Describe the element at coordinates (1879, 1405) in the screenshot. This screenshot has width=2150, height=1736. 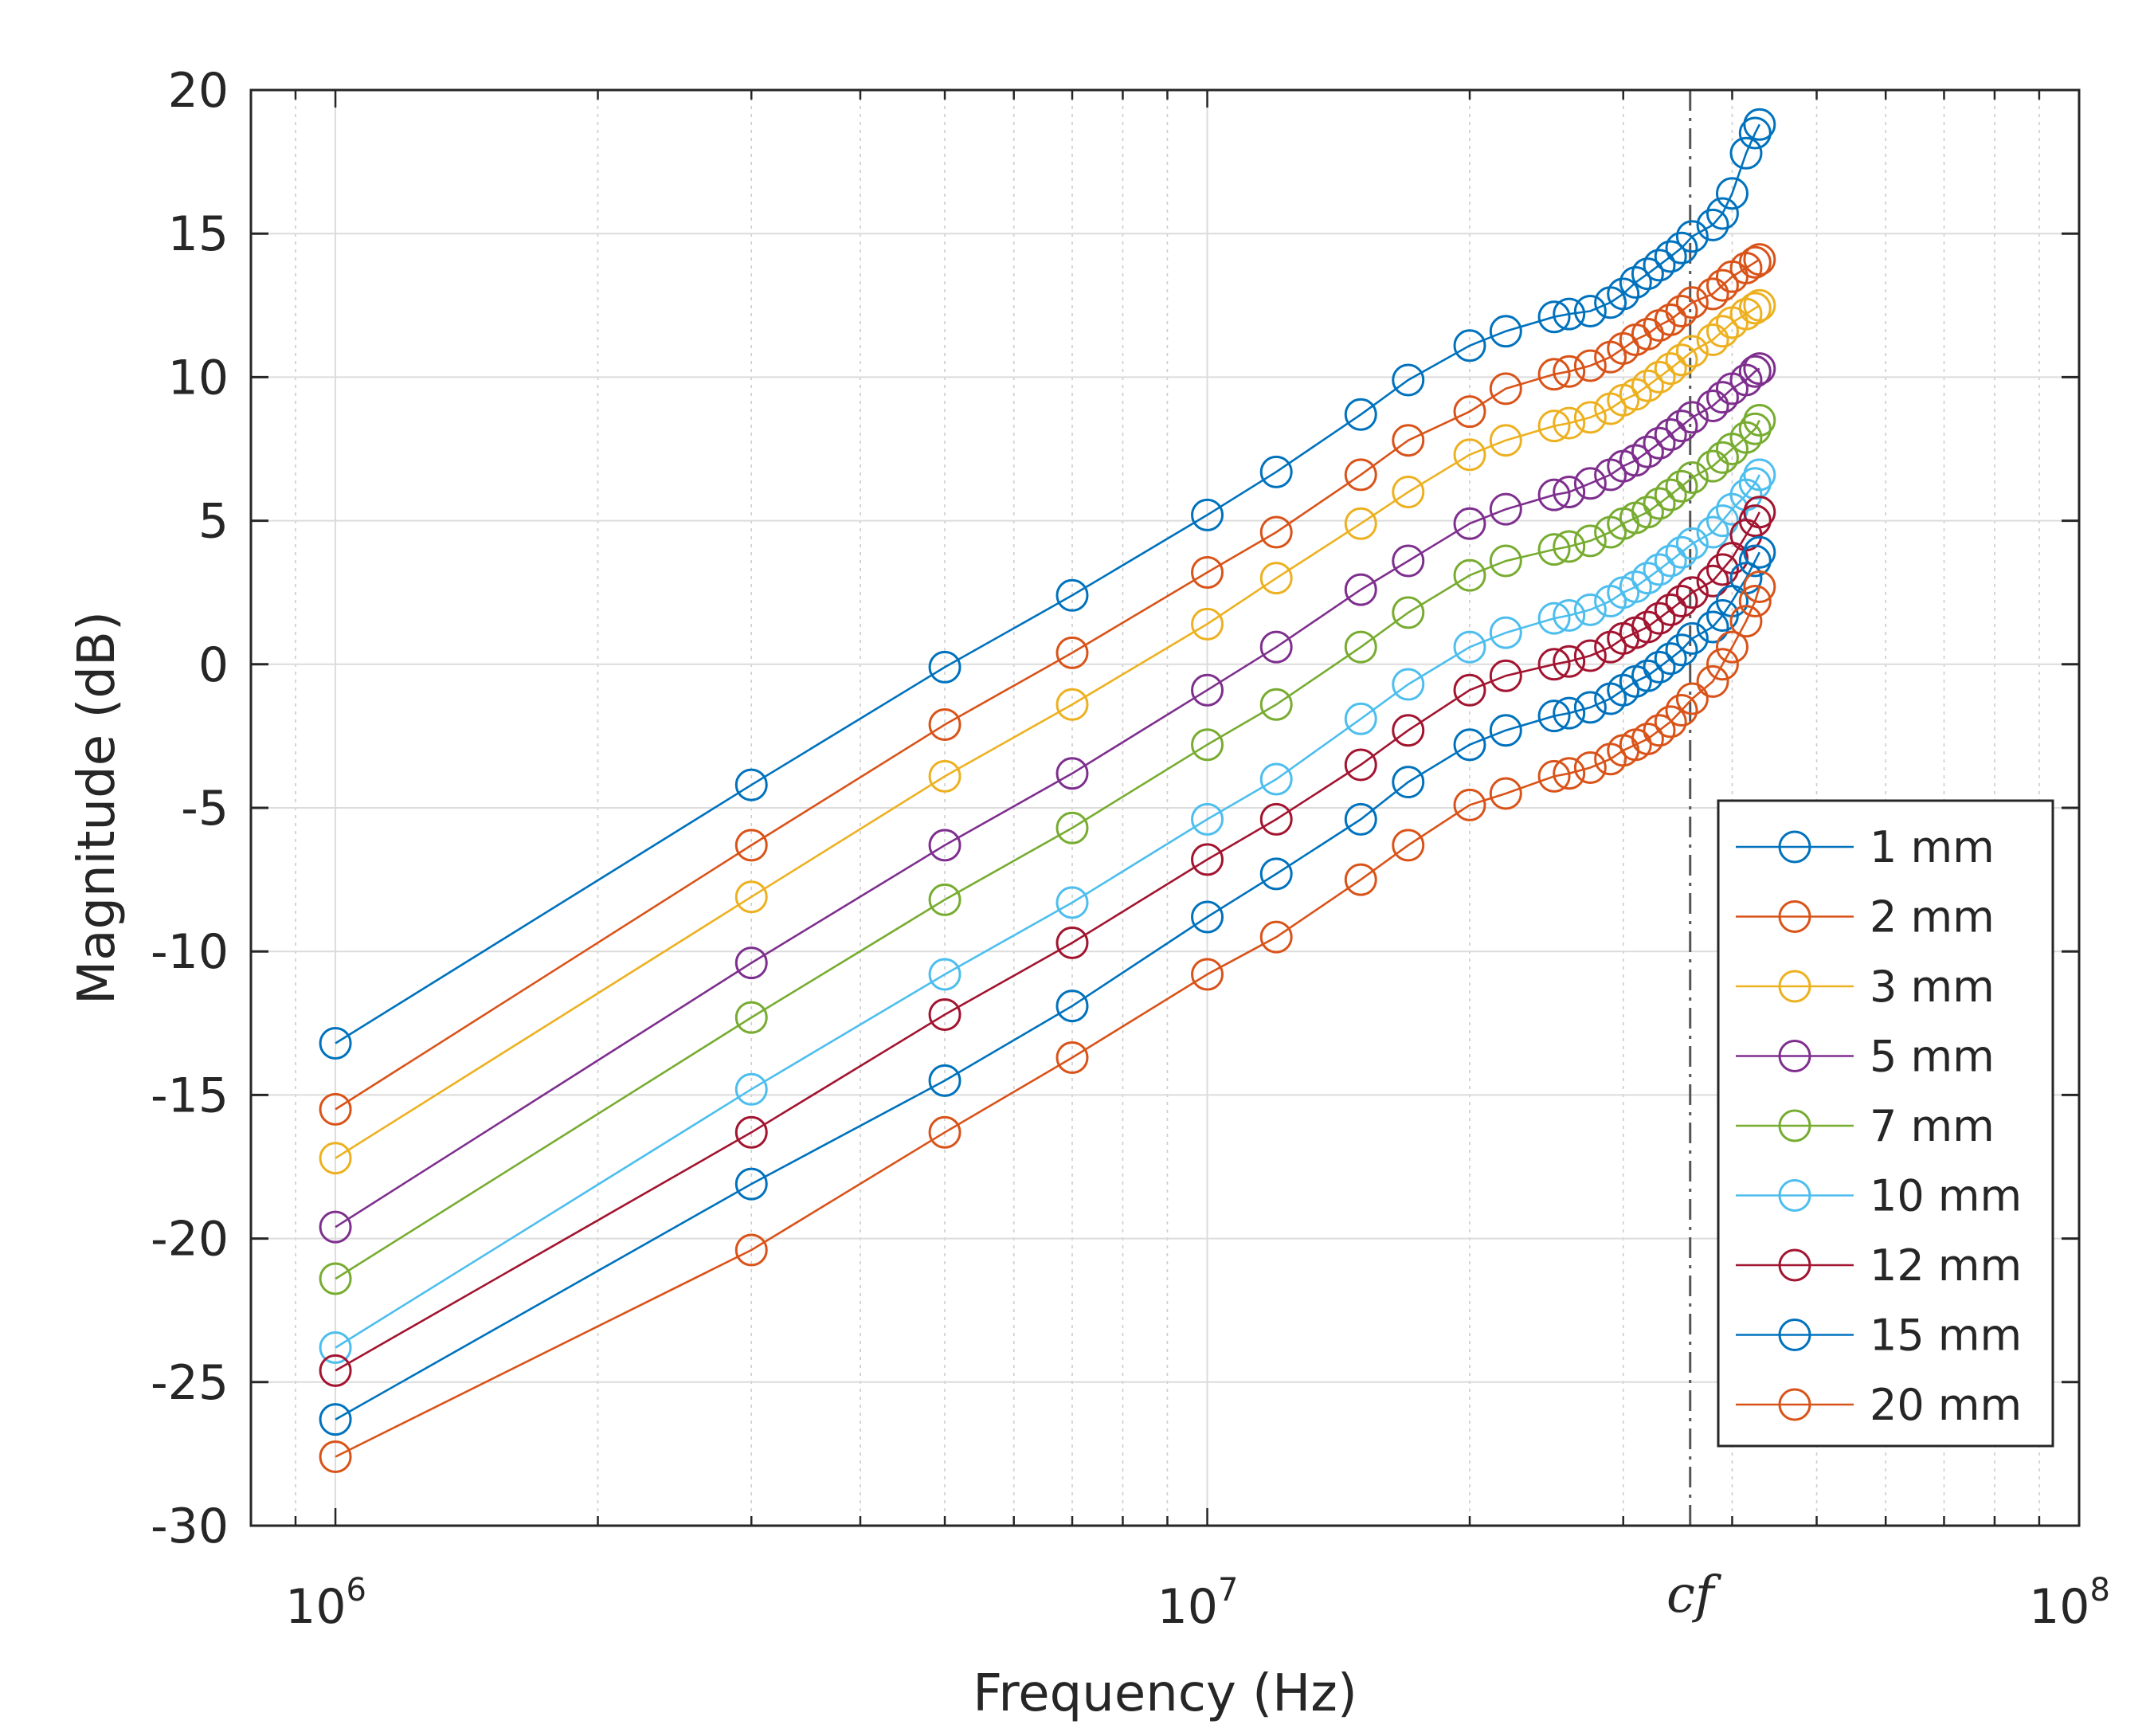
I see `legend-item: 20 mm` at that location.